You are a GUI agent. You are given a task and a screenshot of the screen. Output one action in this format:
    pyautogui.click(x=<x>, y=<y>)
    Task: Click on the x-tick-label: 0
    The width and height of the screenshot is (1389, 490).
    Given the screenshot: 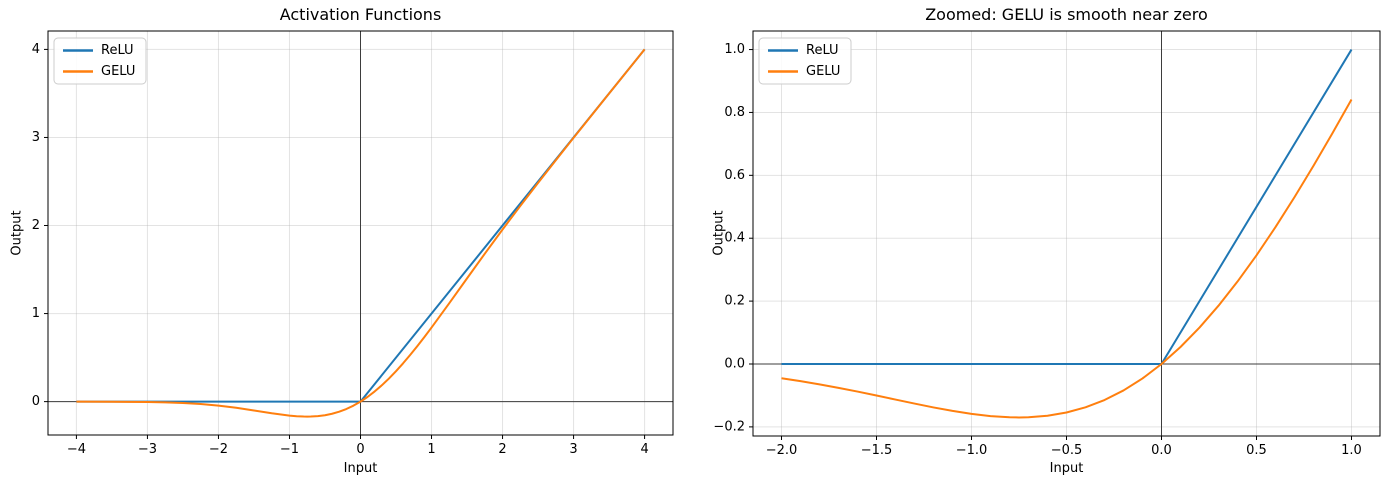 What is the action you would take?
    pyautogui.click(x=360, y=449)
    